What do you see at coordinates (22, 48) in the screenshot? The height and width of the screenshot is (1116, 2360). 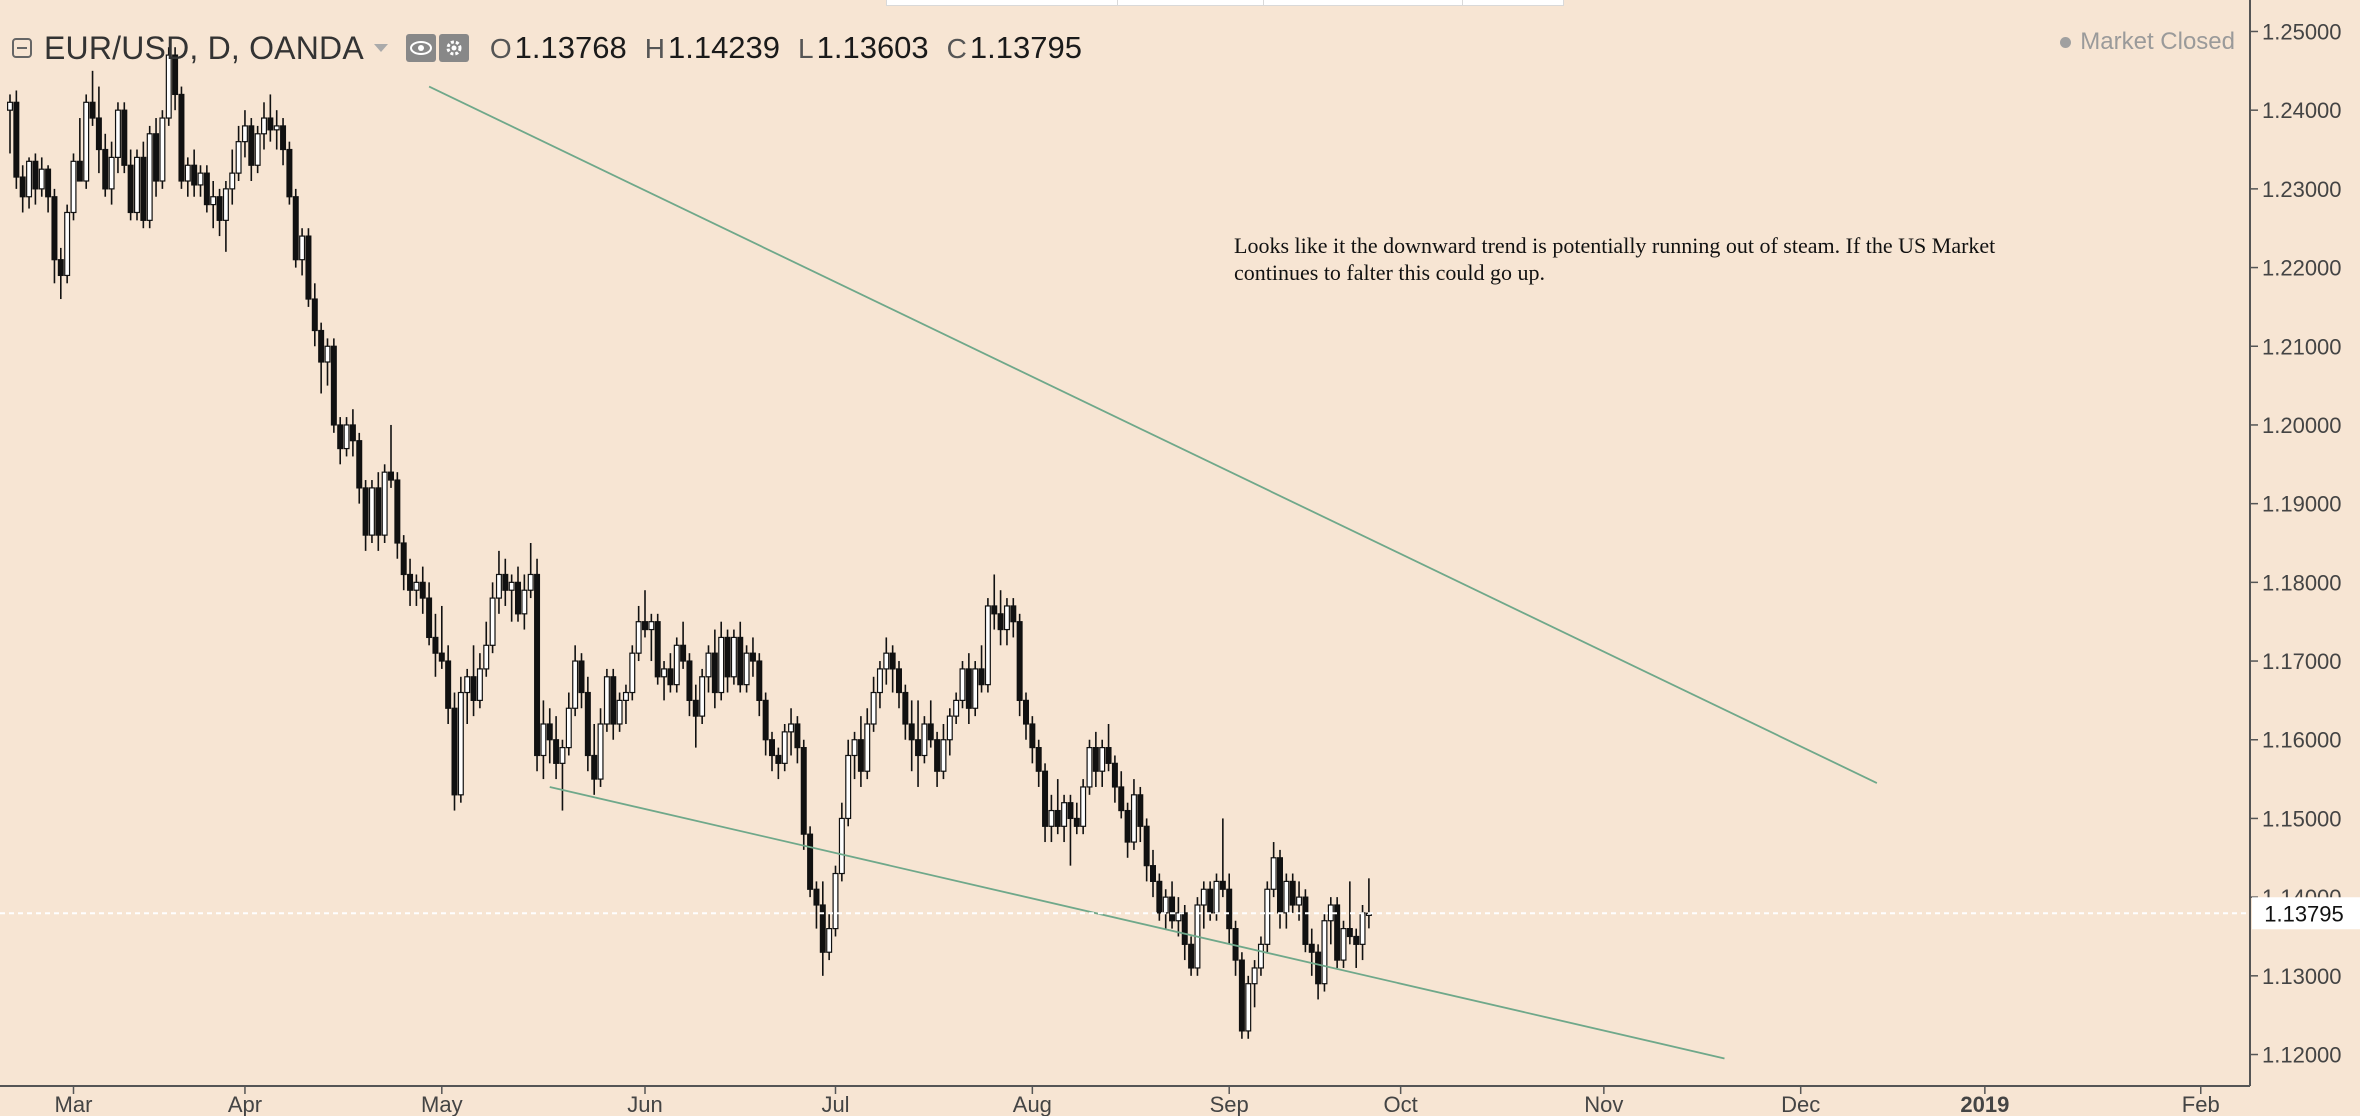 I see `collapse-legend-icon` at bounding box center [22, 48].